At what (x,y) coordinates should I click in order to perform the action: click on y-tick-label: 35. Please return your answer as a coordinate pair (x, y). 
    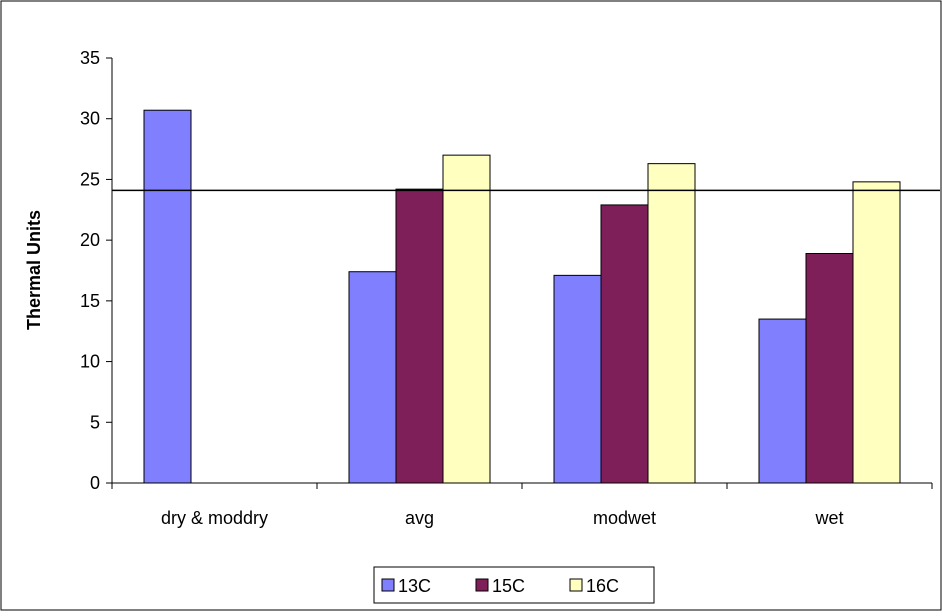
    Looking at the image, I should click on (90, 58).